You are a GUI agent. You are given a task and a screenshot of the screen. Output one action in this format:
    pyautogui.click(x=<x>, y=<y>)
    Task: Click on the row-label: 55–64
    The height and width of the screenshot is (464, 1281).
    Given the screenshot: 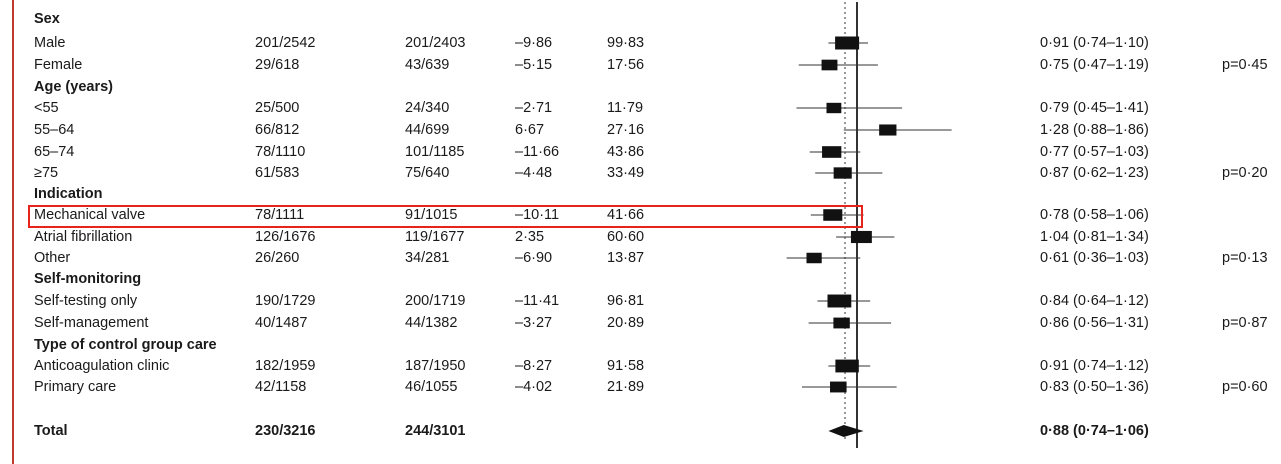 What is the action you would take?
    pyautogui.click(x=54, y=130)
    